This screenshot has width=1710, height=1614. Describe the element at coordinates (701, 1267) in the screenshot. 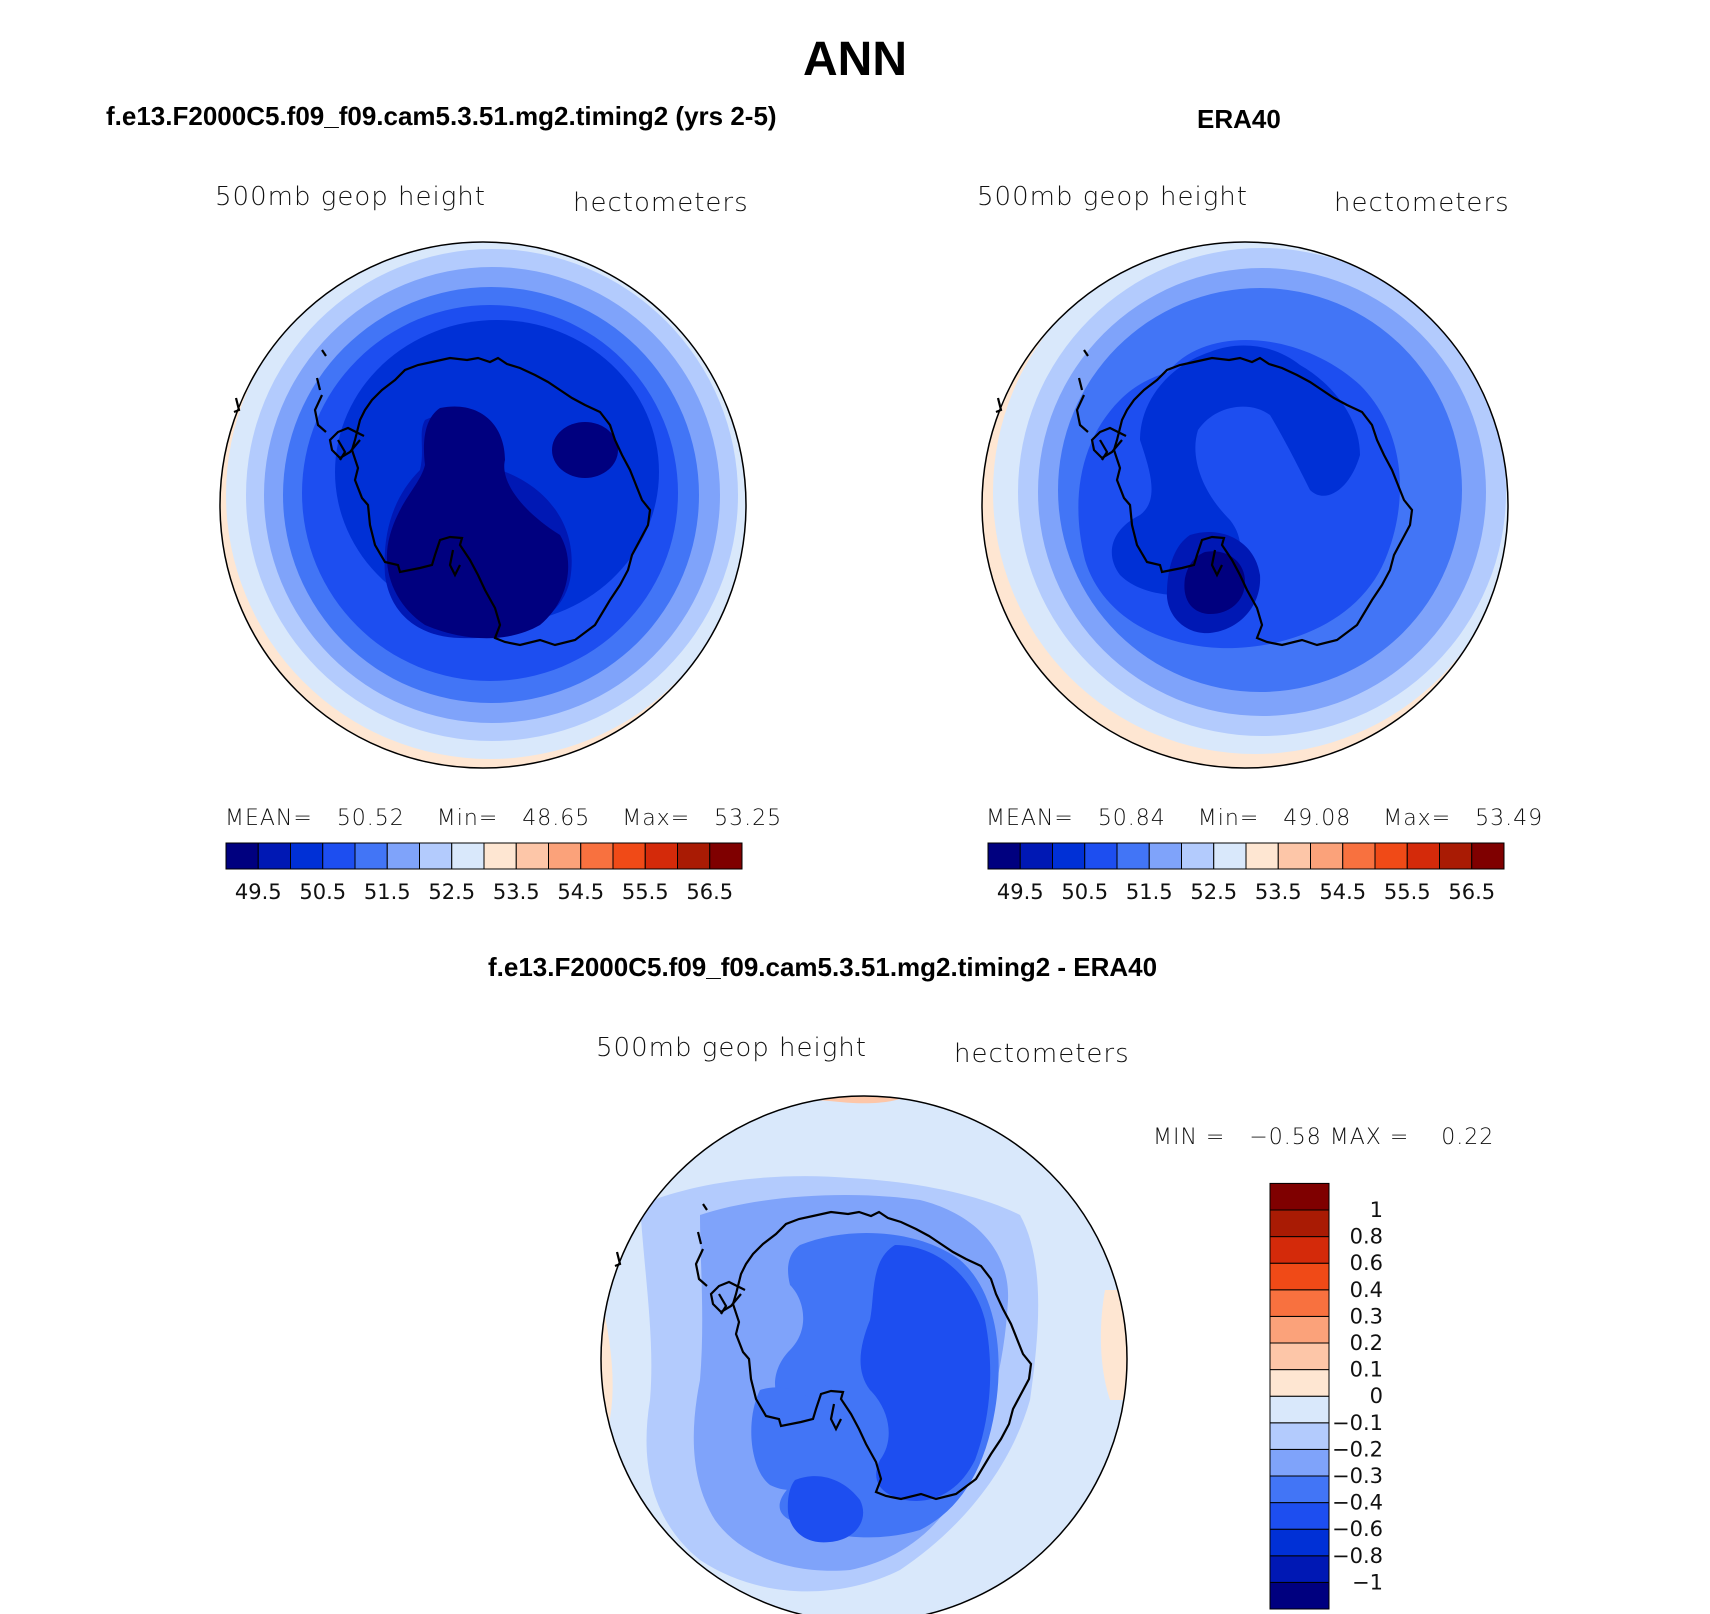

I see `peninsula-tip` at that location.